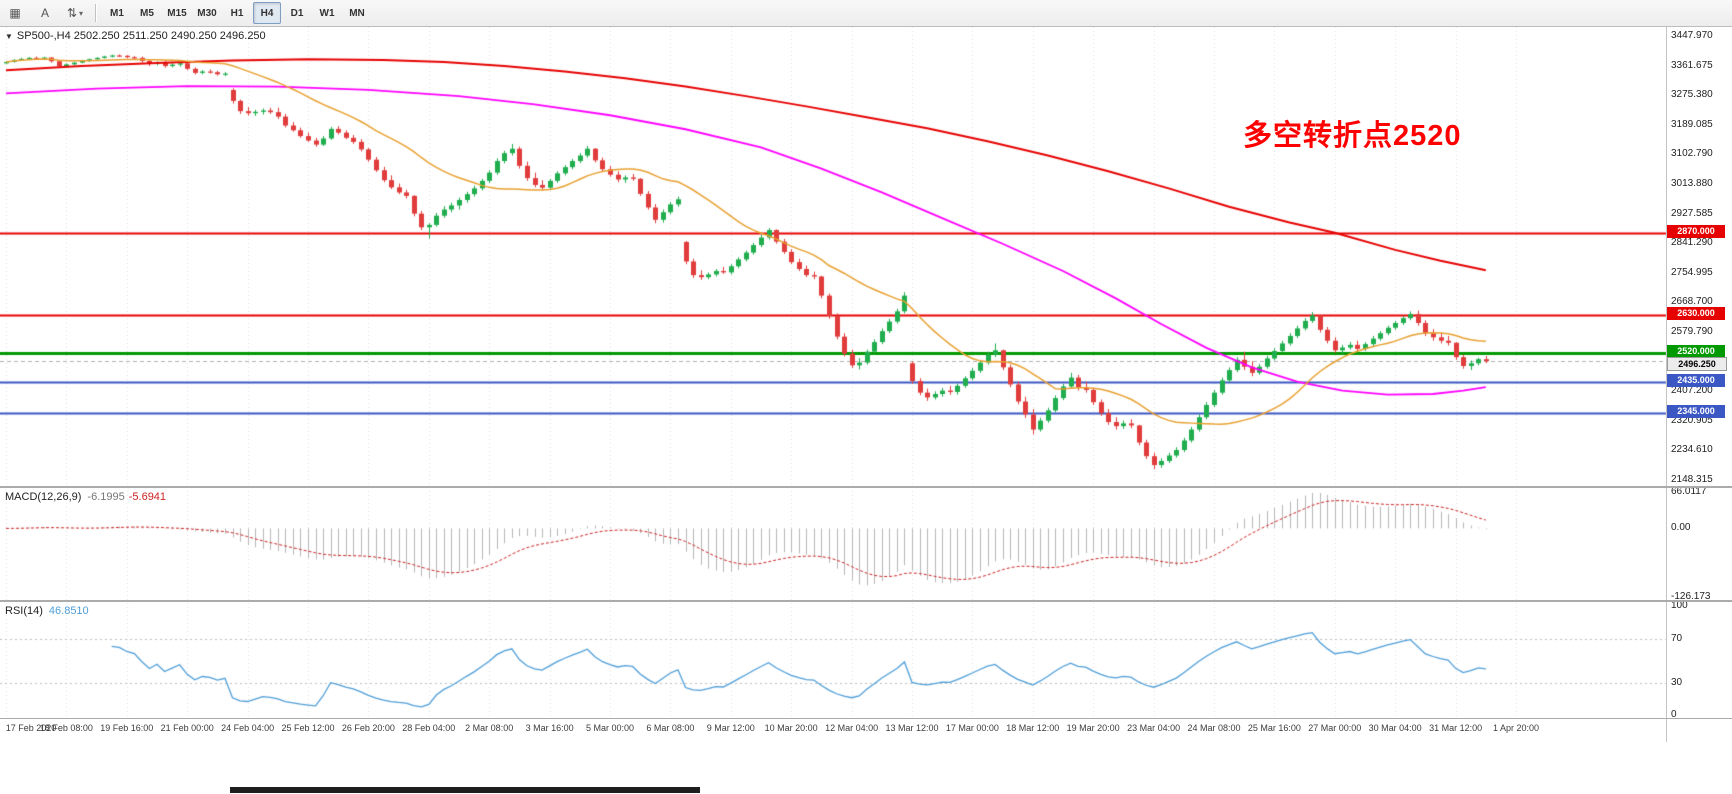 The image size is (1732, 794). I want to click on price-axis-label: 3447.970, so click(1692, 35).